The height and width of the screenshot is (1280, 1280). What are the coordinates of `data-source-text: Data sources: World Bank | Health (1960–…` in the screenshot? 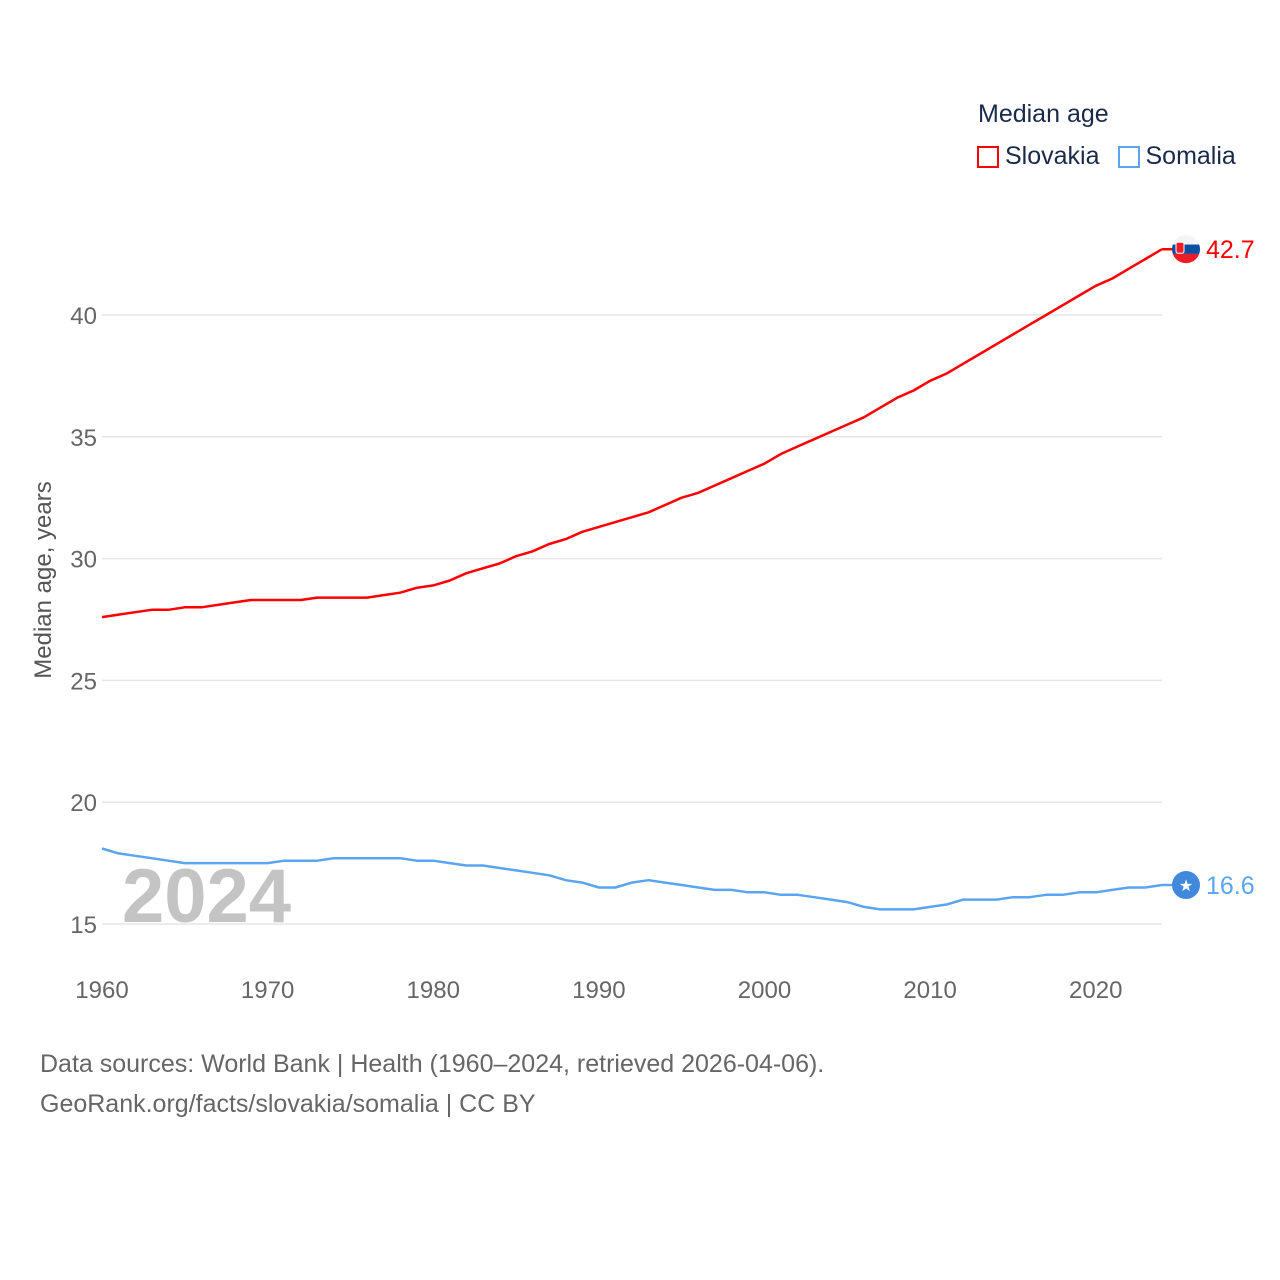 It's located at (432, 1064).